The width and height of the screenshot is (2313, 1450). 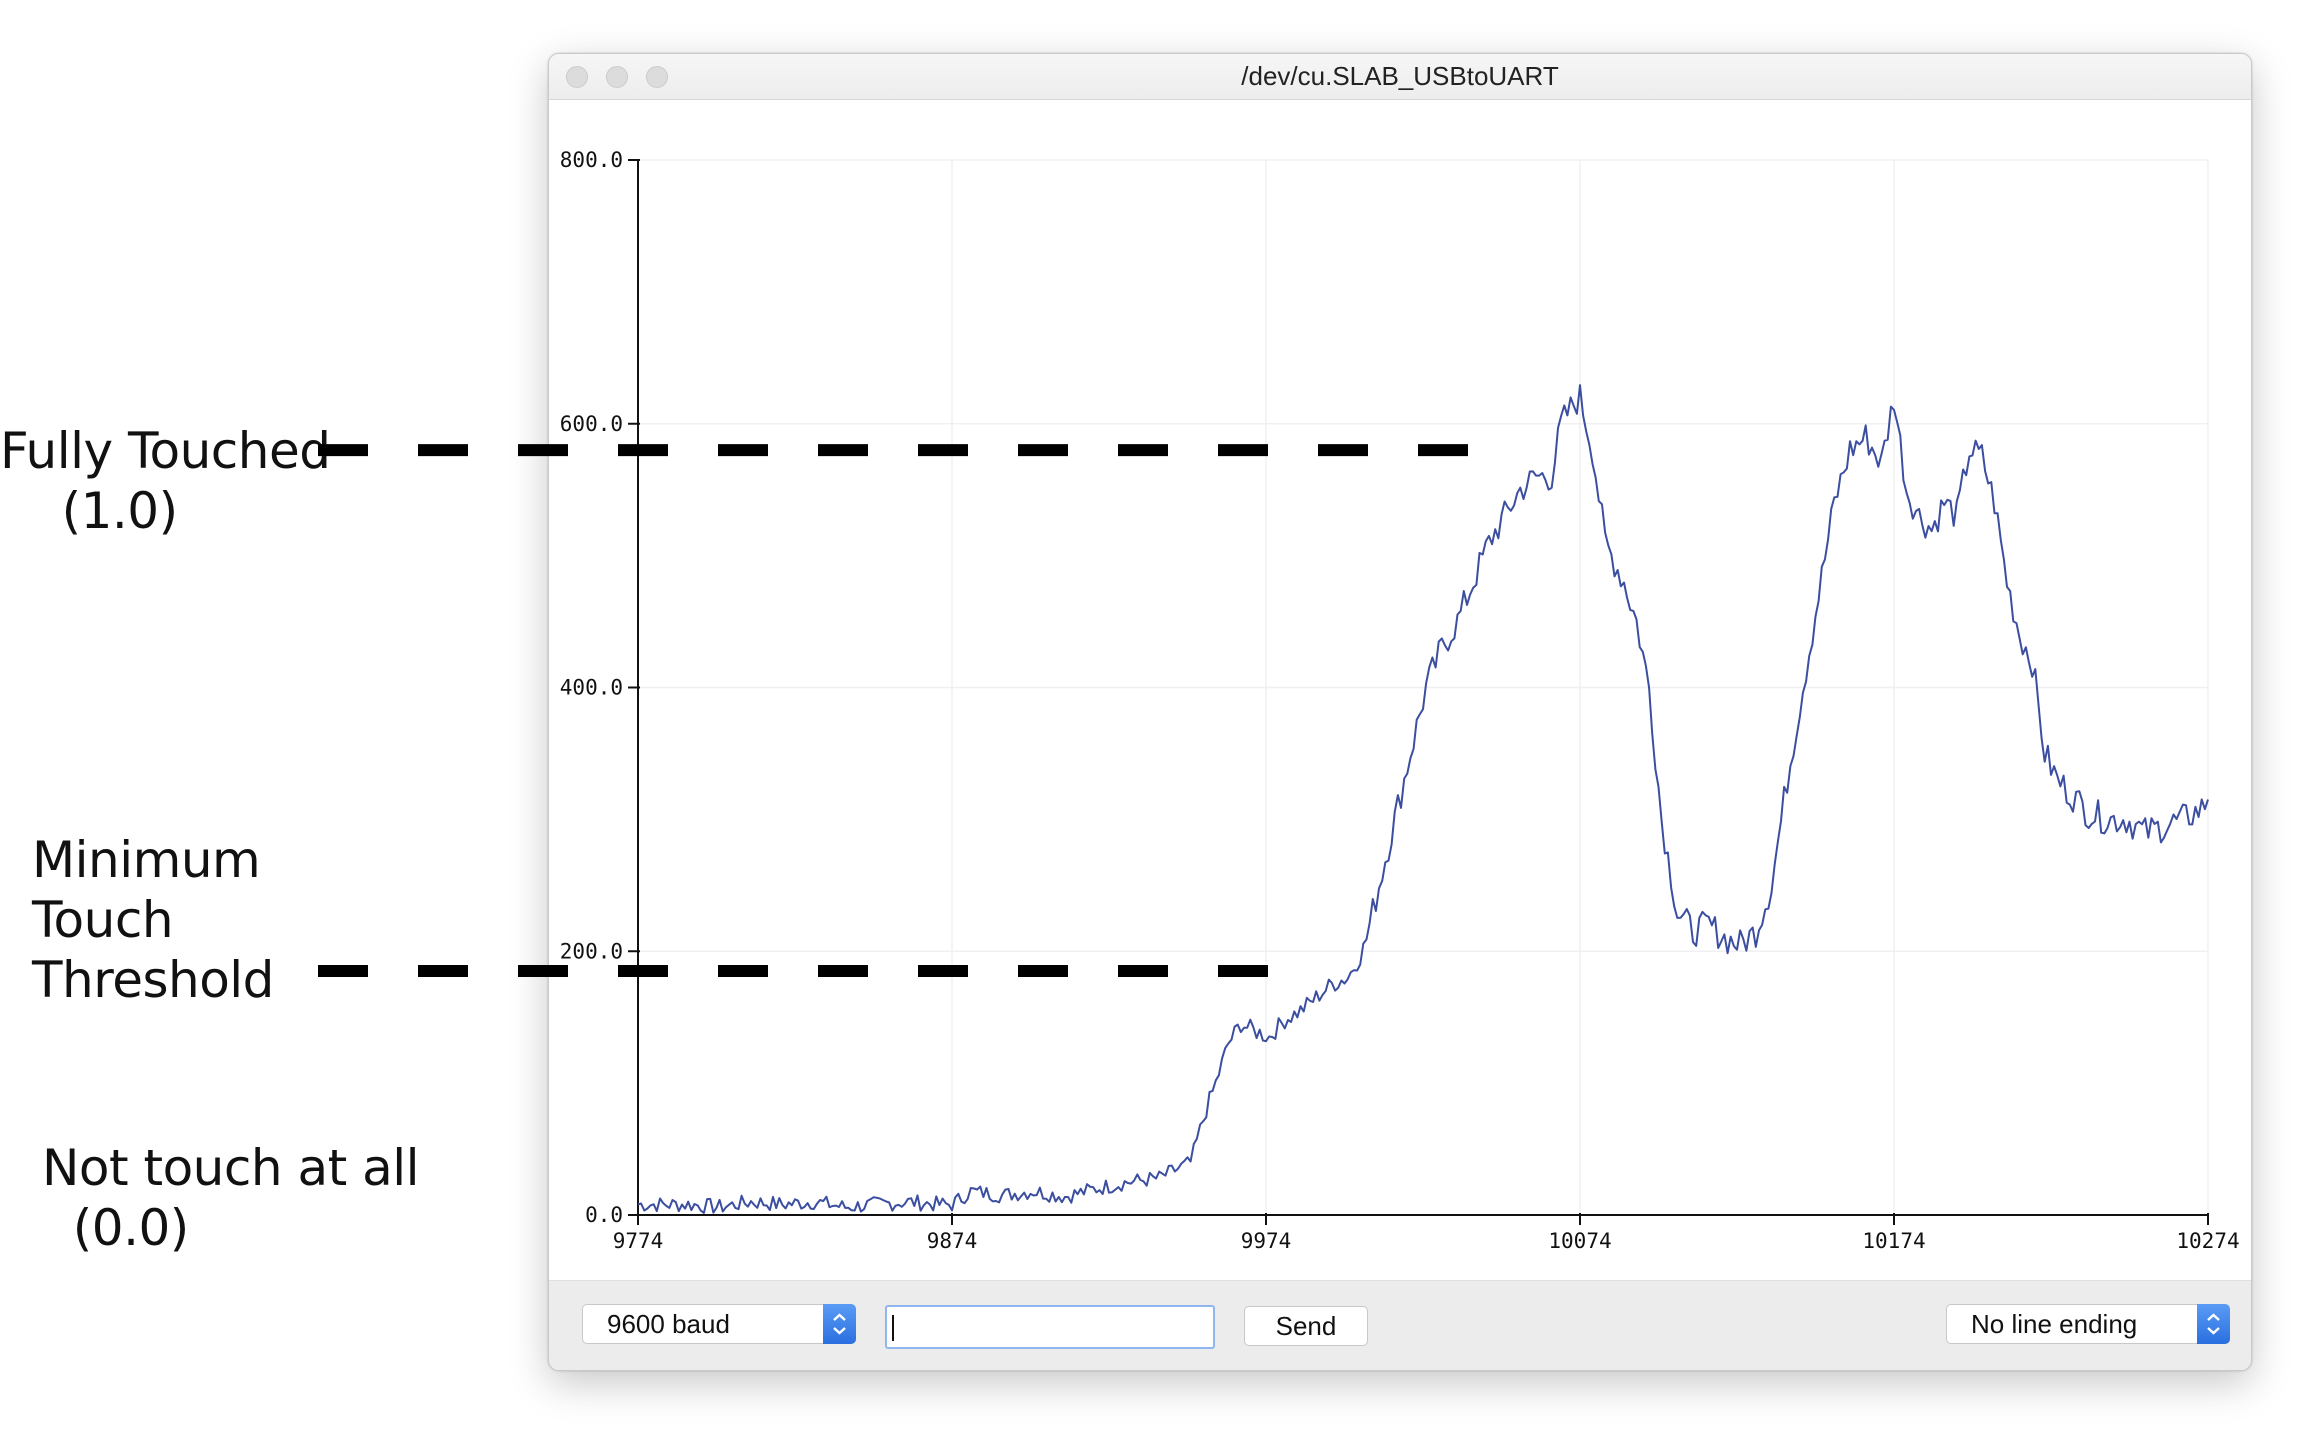 I want to click on line-ending-label: No line ending, so click(x=2054, y=1324).